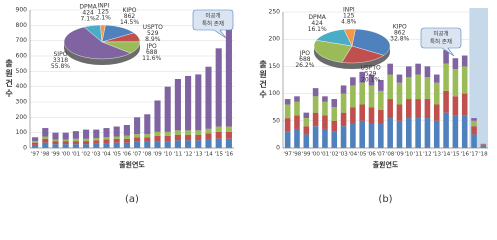 The image size is (497, 240). I want to click on pie-percent: 16.1%, so click(317, 29).